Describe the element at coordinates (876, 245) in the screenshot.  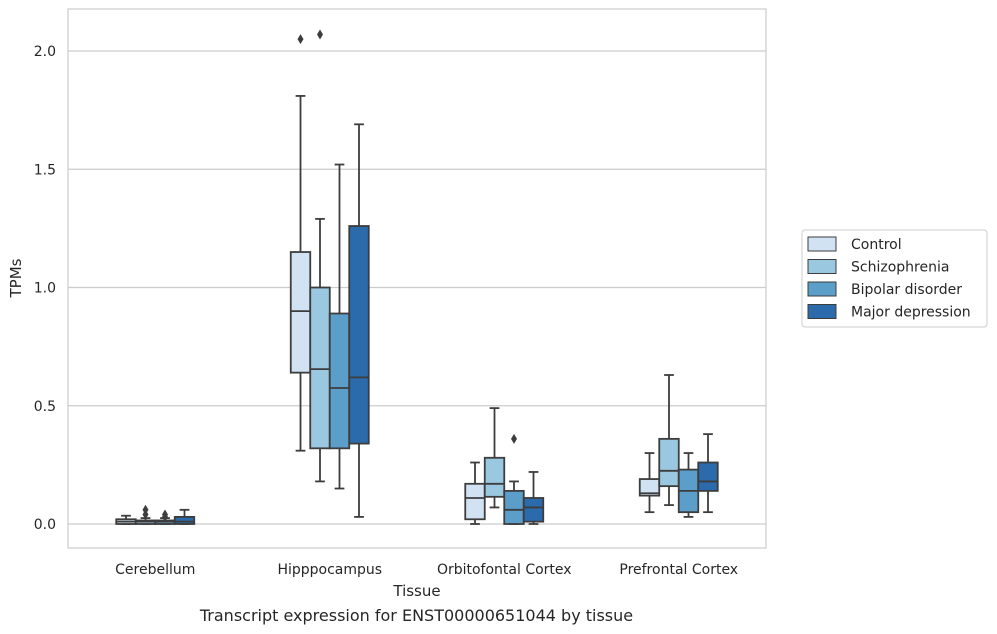
I see `legend-label: Control` at that location.